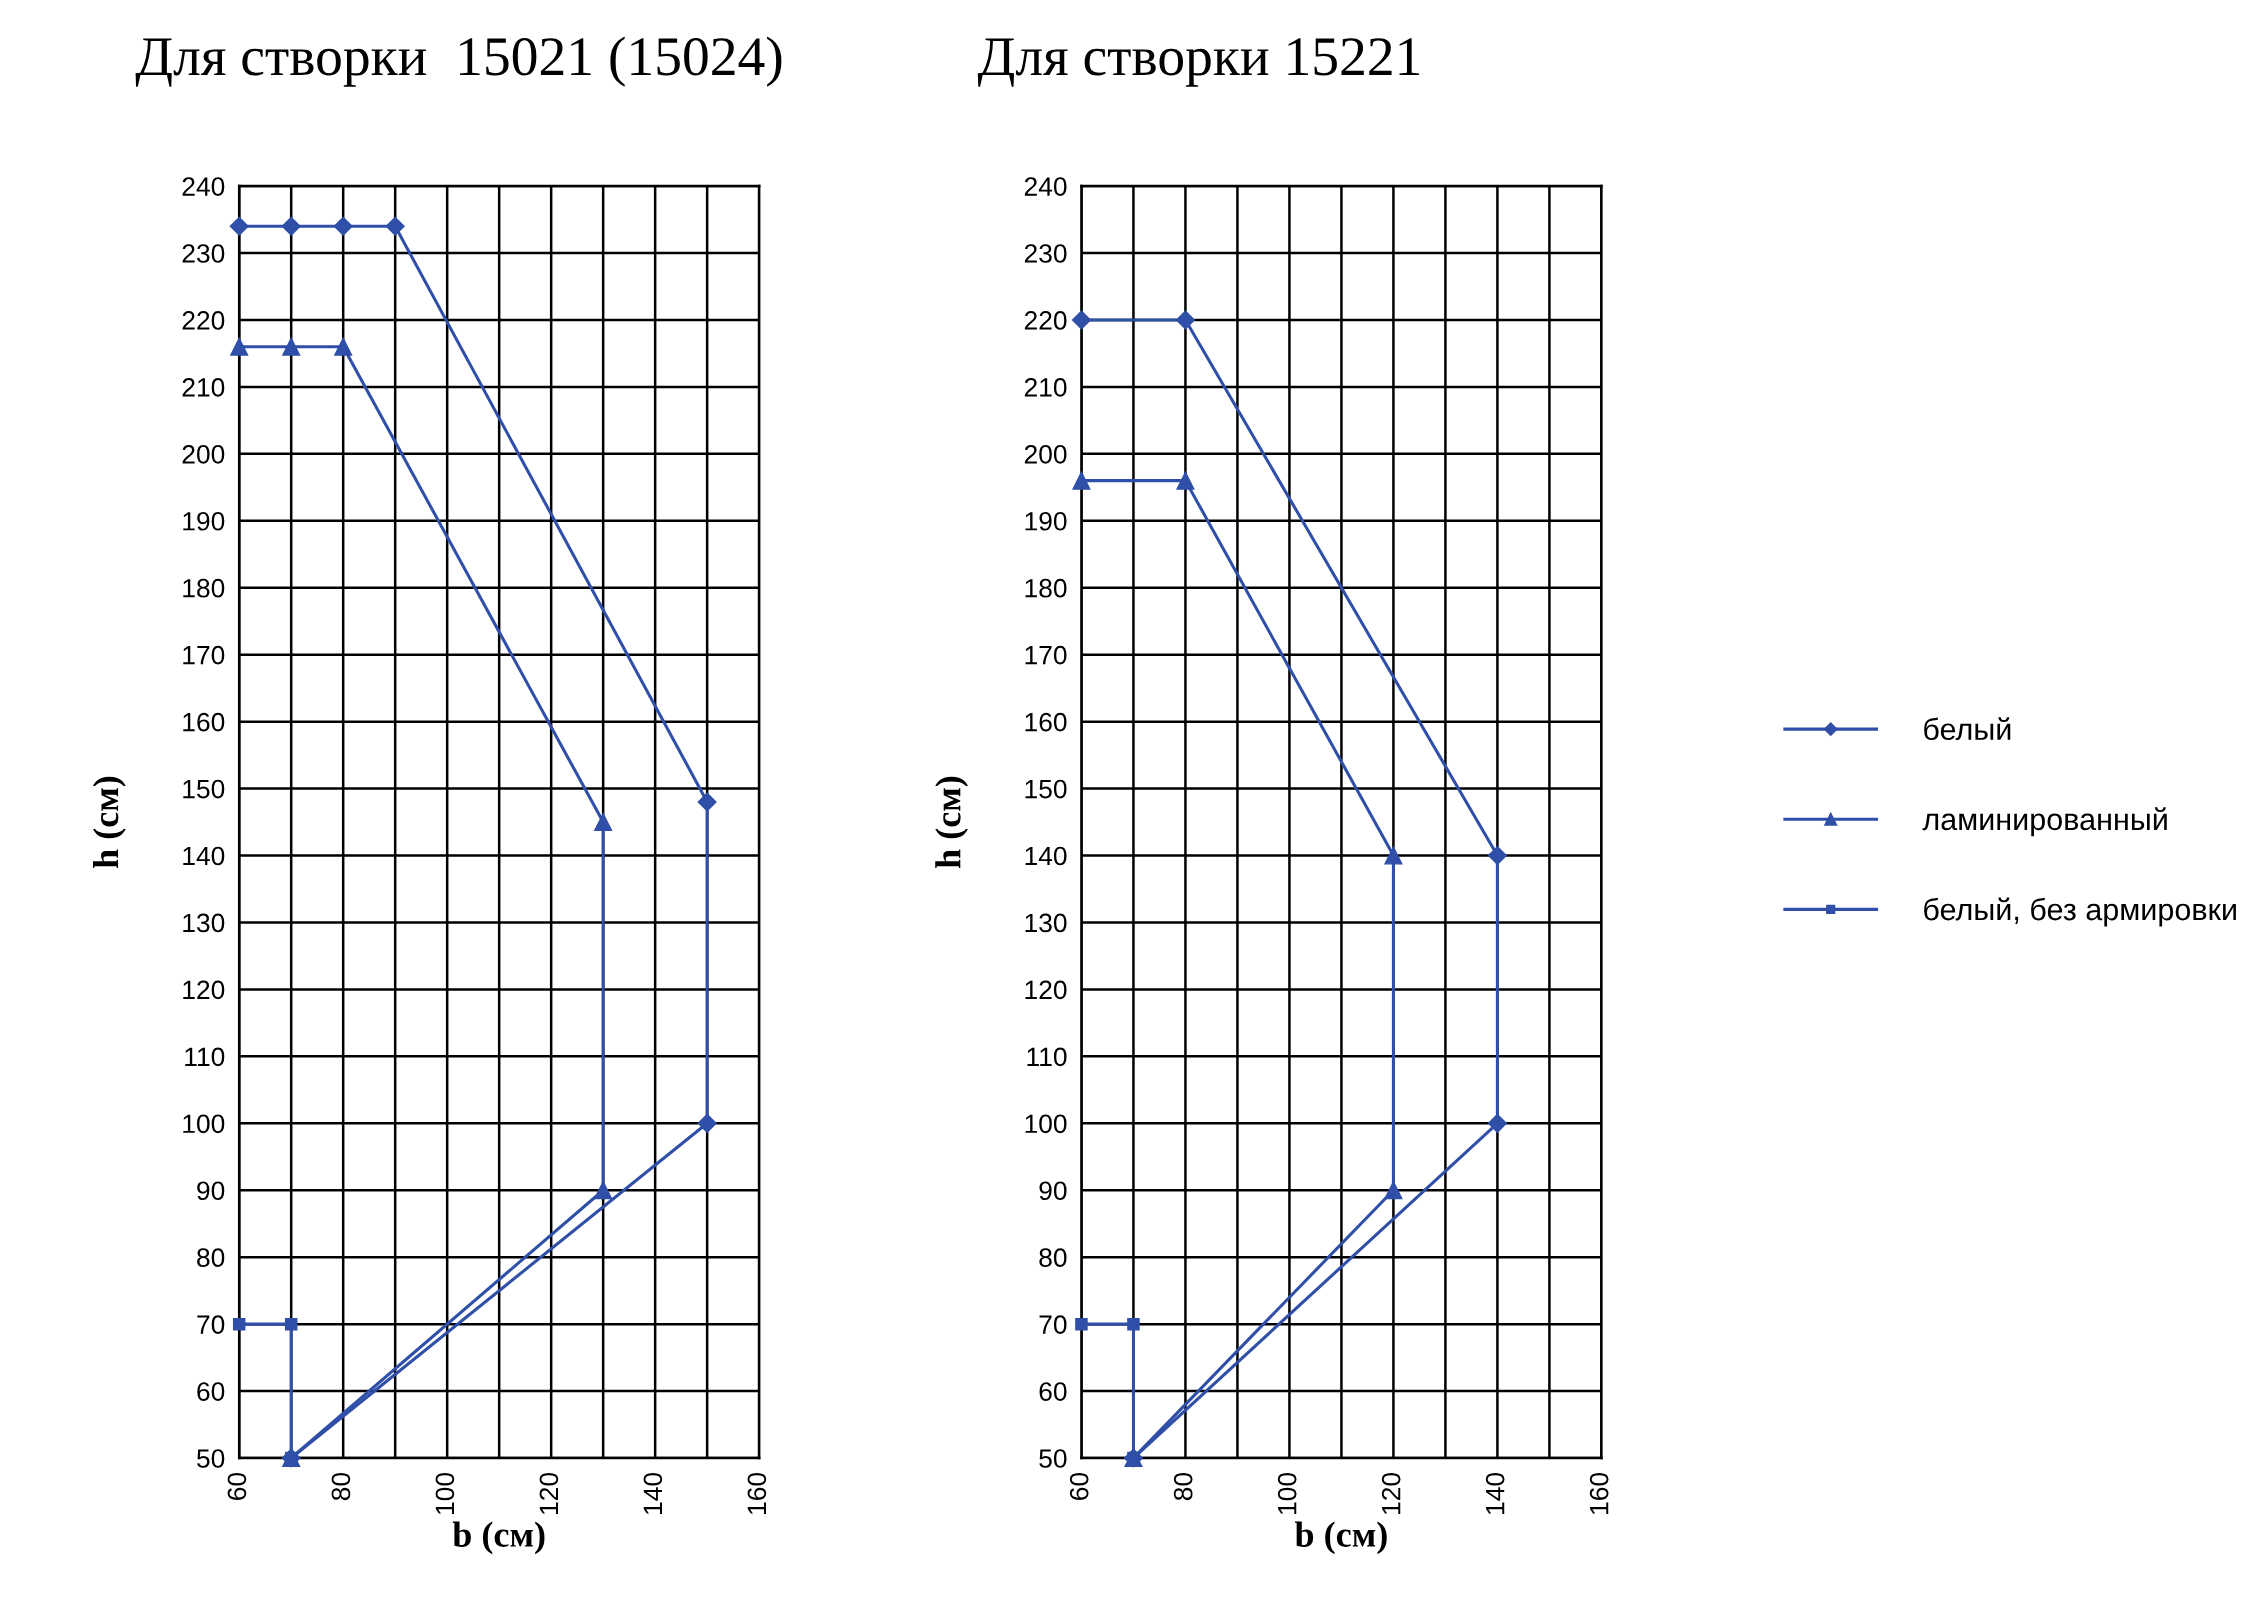  What do you see at coordinates (1967, 729) in the screenshot?
I see `legend-label: белый` at bounding box center [1967, 729].